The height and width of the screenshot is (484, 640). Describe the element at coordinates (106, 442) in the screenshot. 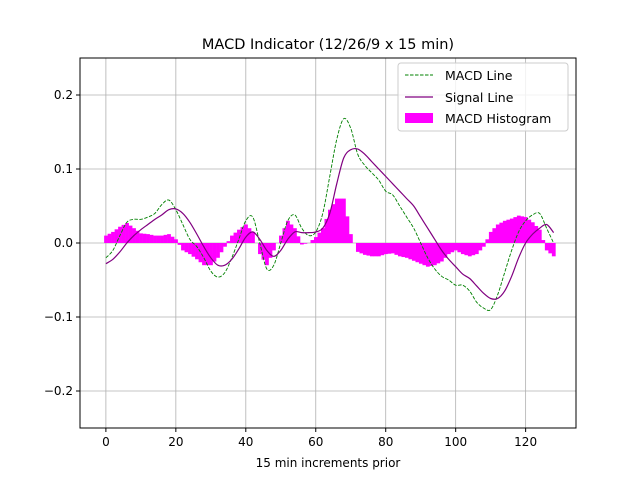

I see `x-tick-label: 0` at that location.